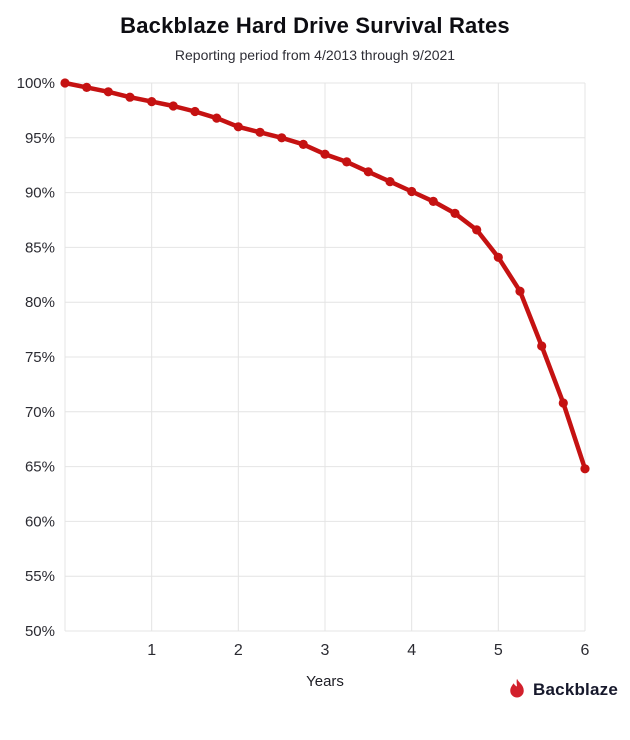 The height and width of the screenshot is (740, 630). I want to click on y-tick-label: 95%, so click(40, 138).